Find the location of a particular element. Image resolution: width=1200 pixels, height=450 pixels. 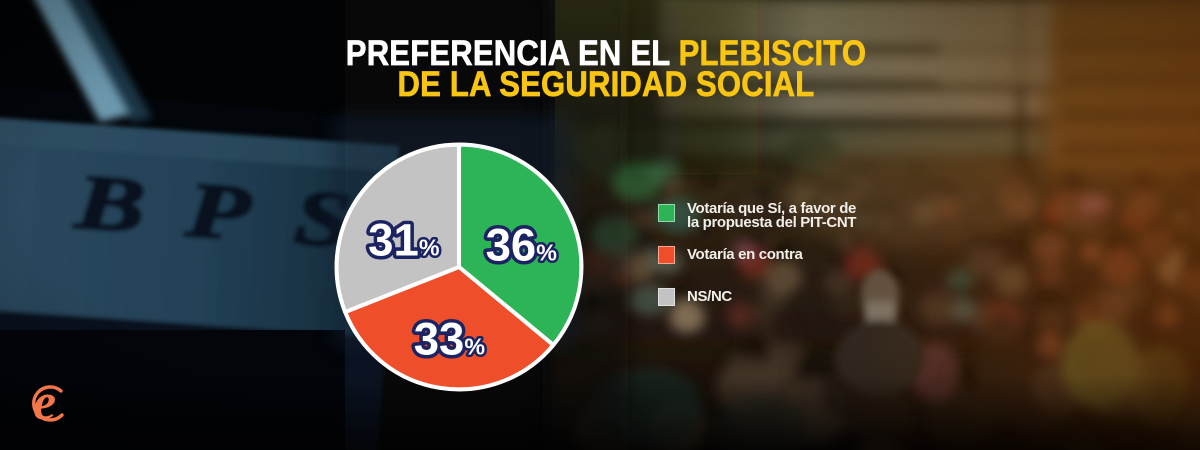

svg-text: e is located at coordinates (44, 404).